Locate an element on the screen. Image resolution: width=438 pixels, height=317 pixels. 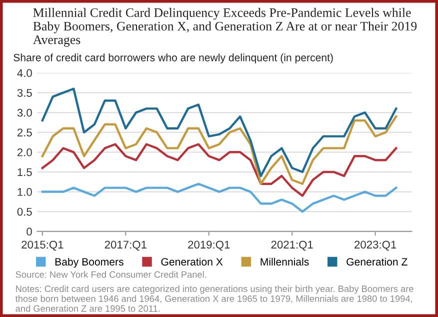
y-tick-label: 1.5 is located at coordinates (25, 172).